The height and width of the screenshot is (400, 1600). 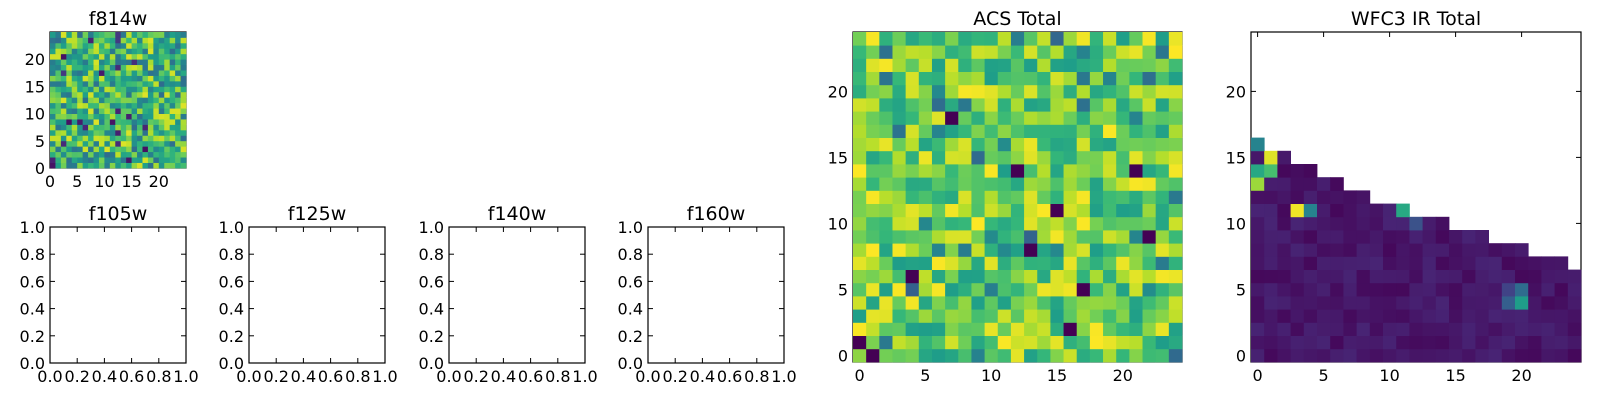 I want to click on y-tick-label: 0.2, so click(x=431, y=336).